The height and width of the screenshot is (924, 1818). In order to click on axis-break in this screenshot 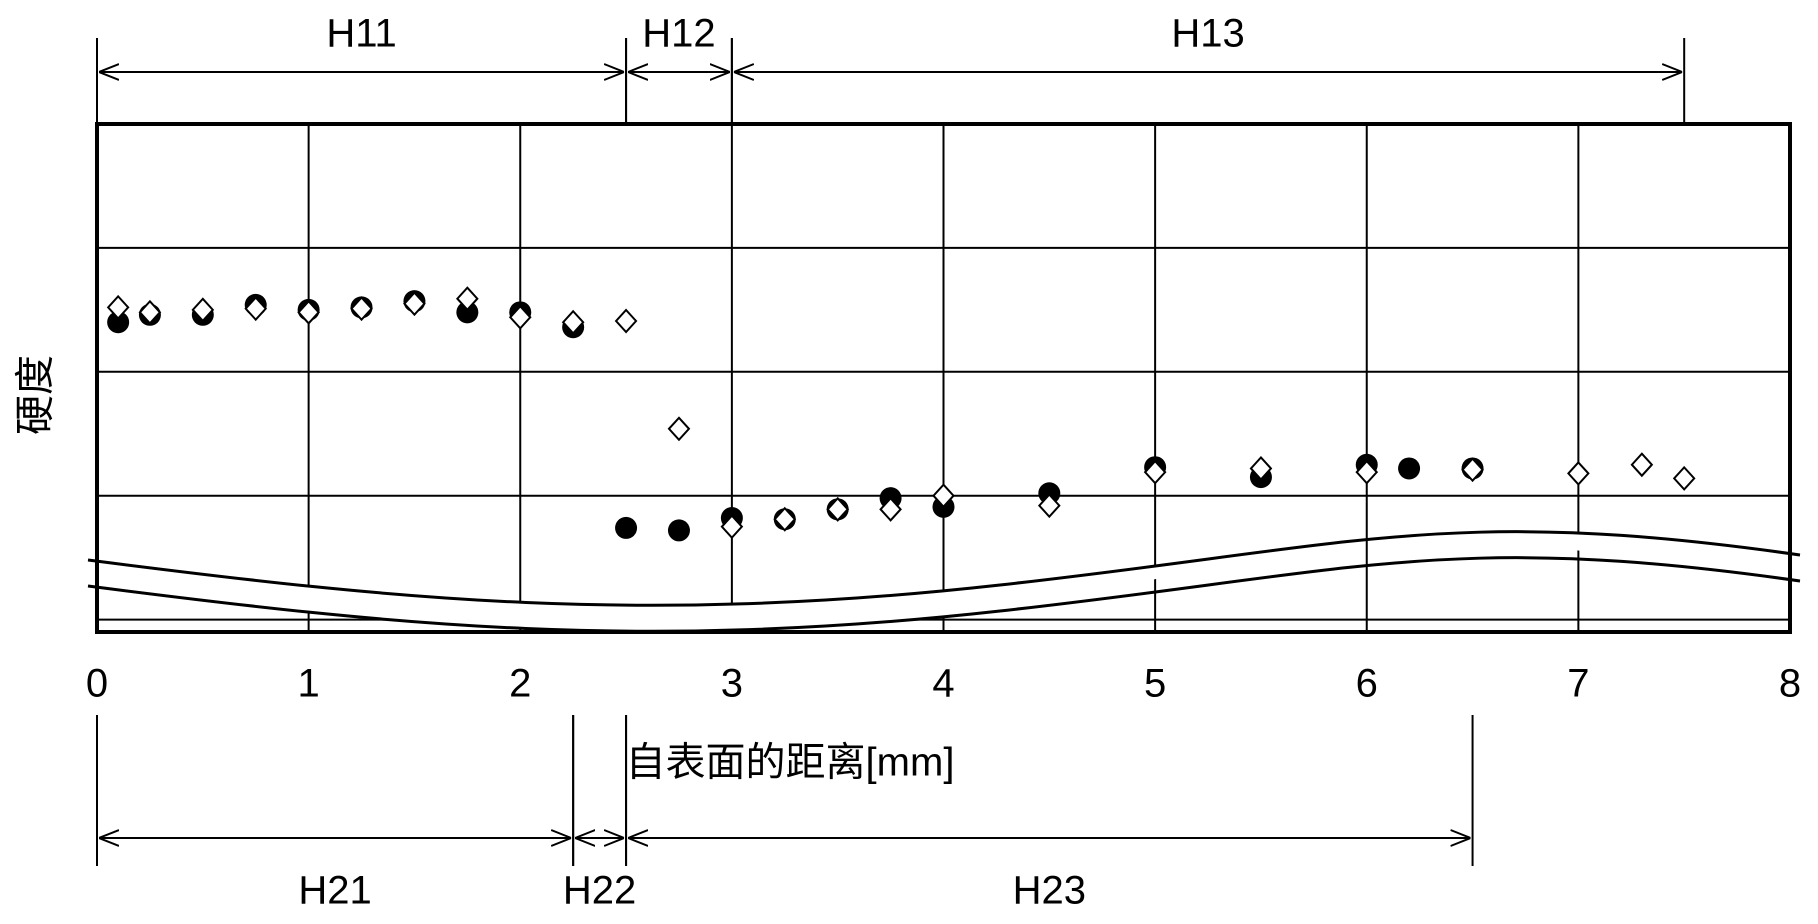, I will do `click(944, 581)`.